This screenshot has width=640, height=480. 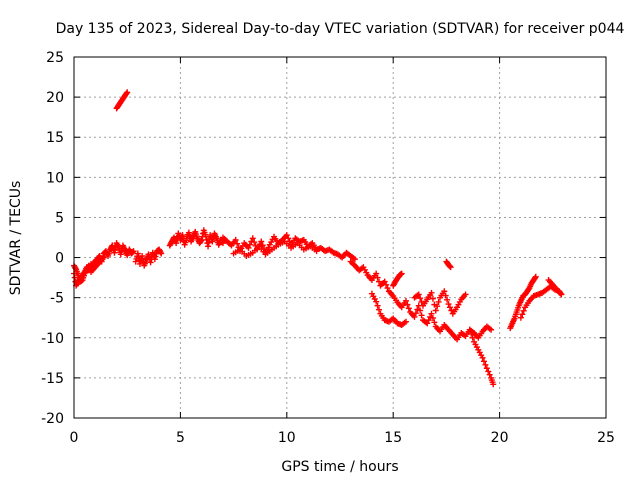 I want to click on y-tick-label: -5, so click(x=57, y=299).